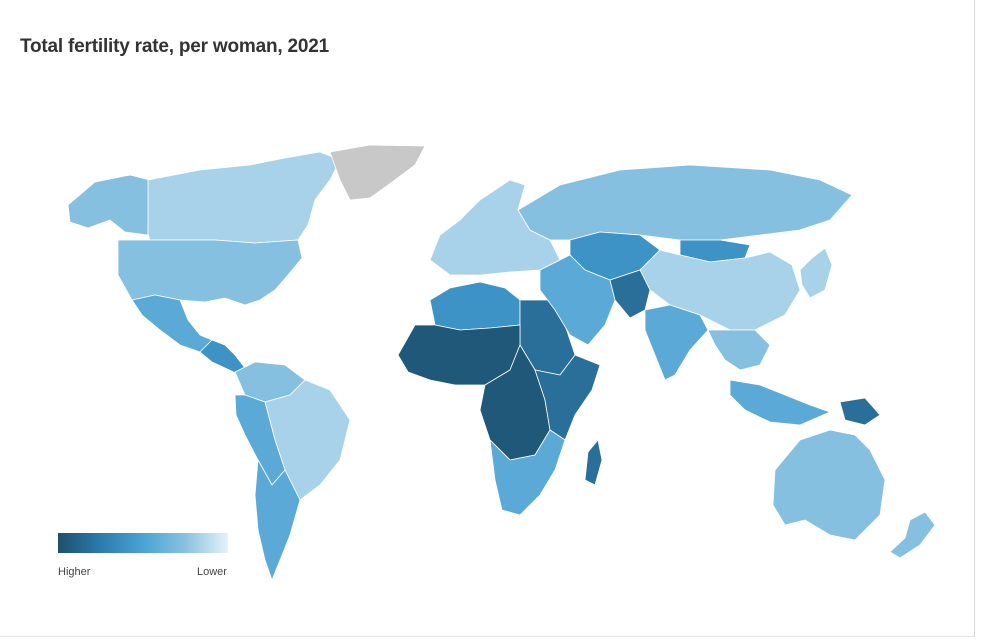 The image size is (981, 639). I want to click on region-russia: Russia, so click(685, 202).